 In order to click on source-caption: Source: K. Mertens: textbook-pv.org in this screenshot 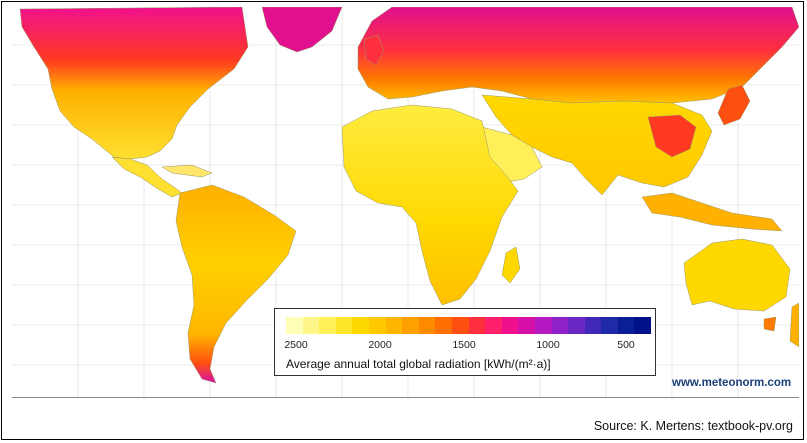, I will do `click(693, 426)`.